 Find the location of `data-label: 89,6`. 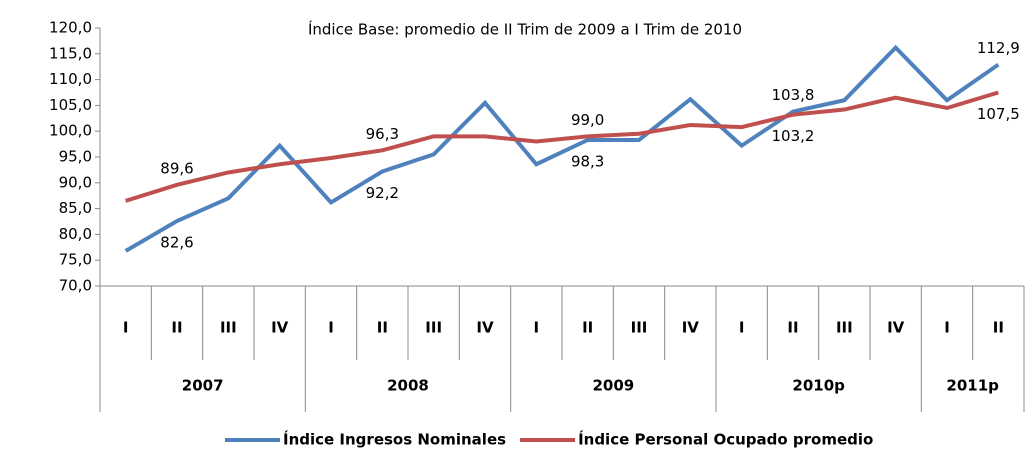

data-label: 89,6 is located at coordinates (176, 168).